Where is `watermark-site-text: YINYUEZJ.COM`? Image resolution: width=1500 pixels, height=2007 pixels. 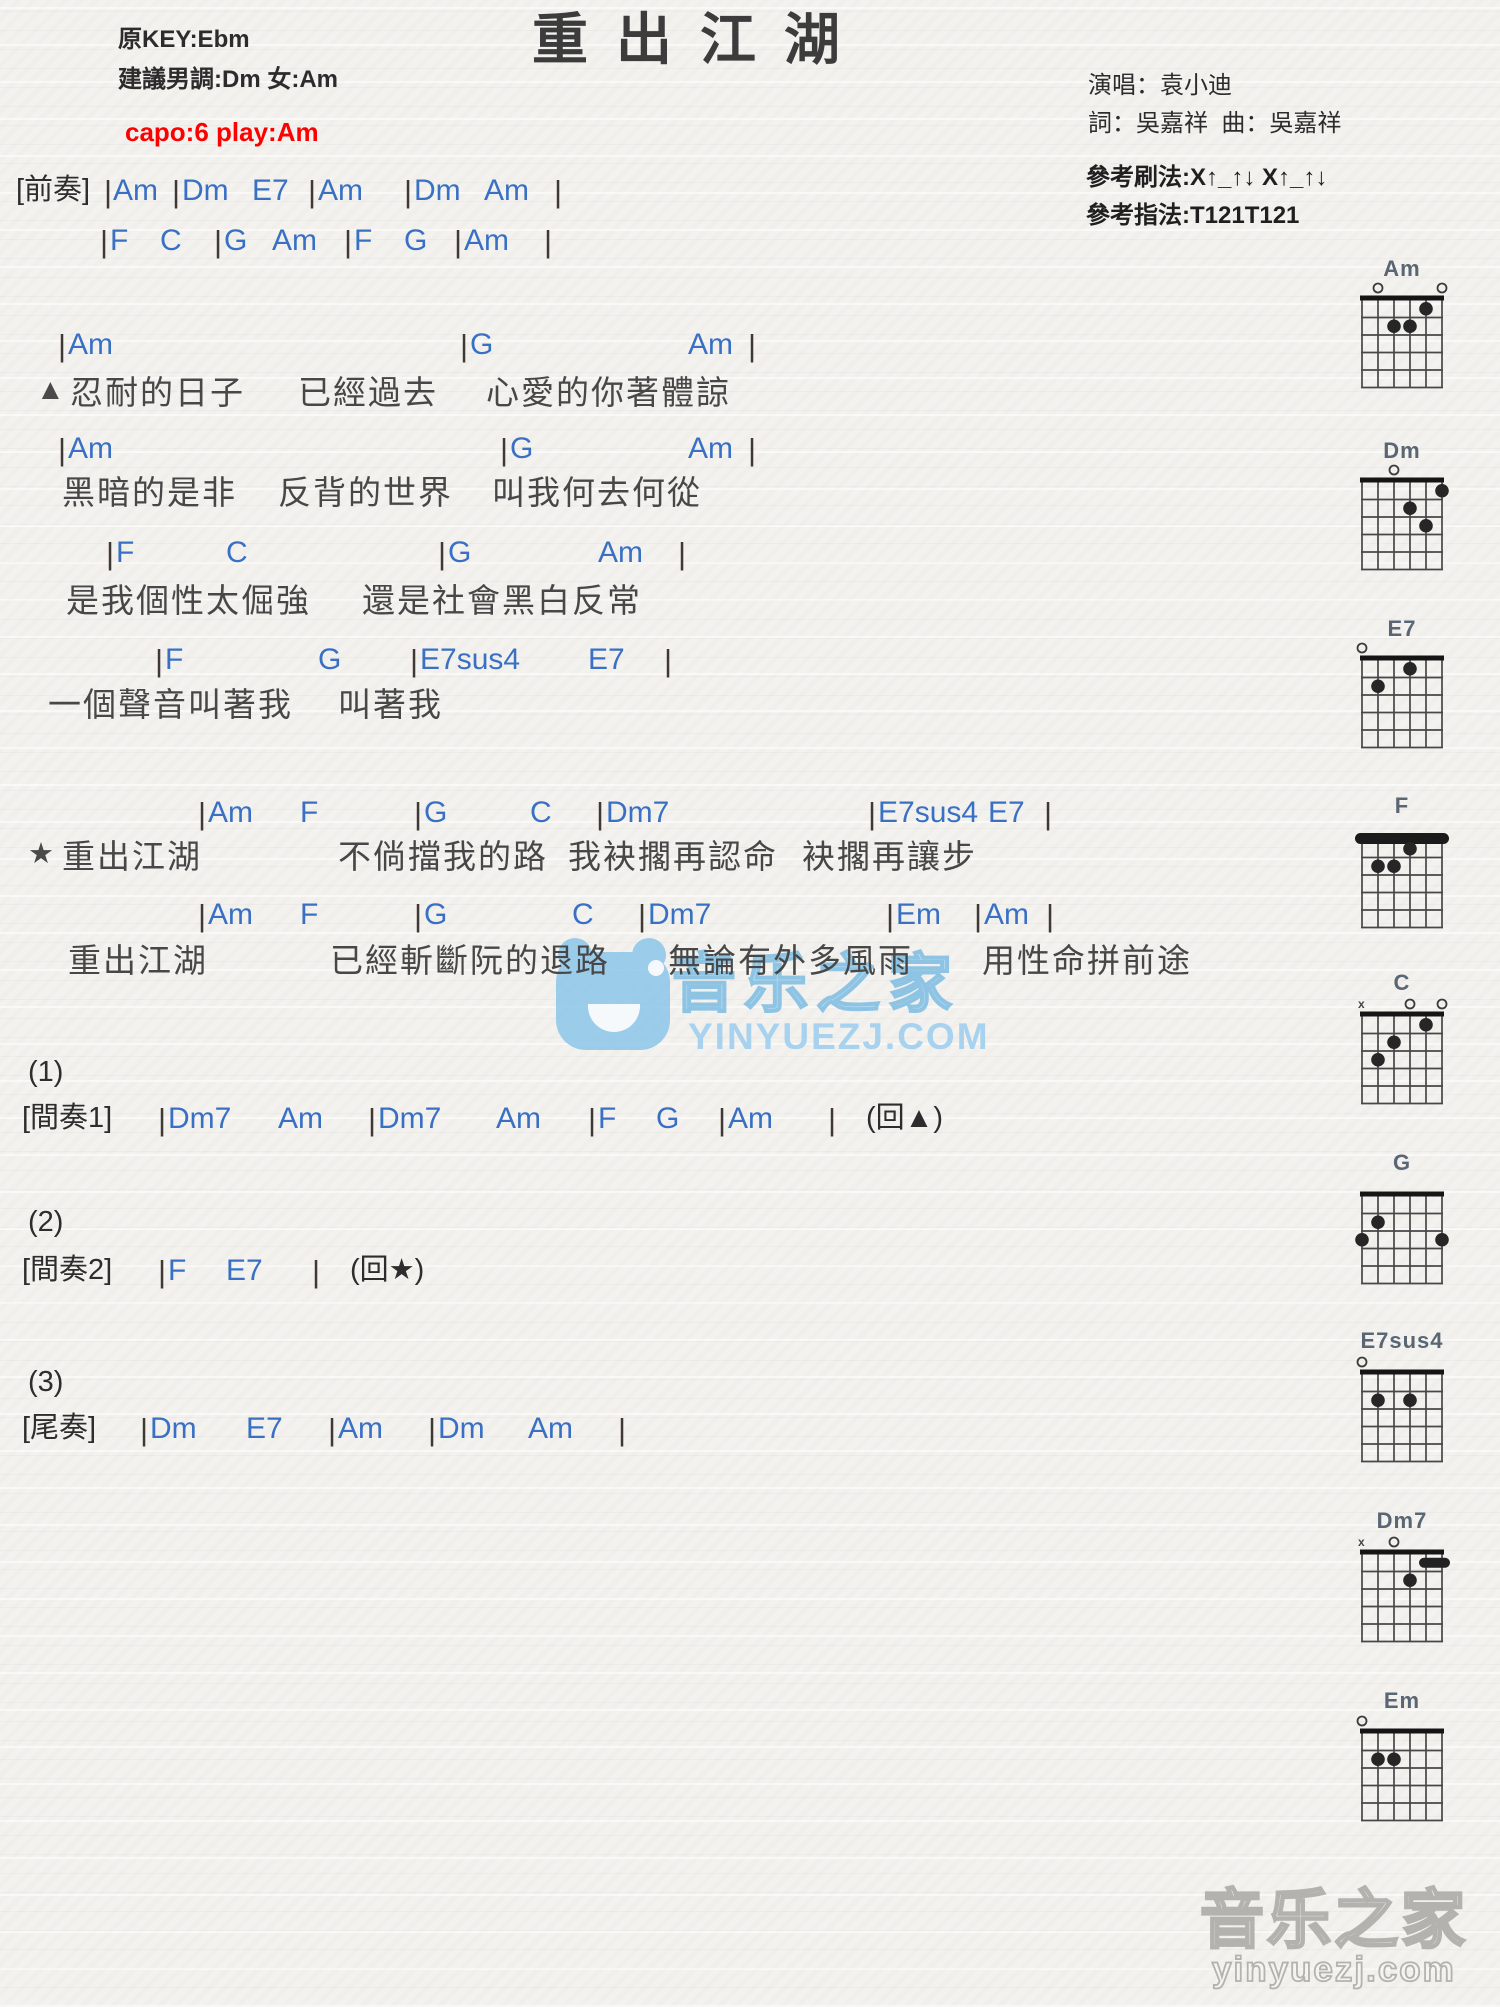
watermark-site-text: YINYUEZJ.COM is located at coordinates (839, 1036).